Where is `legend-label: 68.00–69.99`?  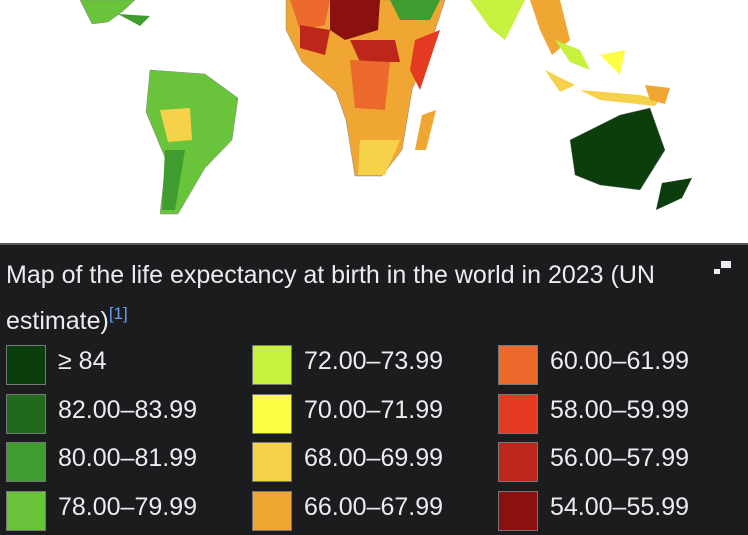 legend-label: 68.00–69.99 is located at coordinates (374, 458).